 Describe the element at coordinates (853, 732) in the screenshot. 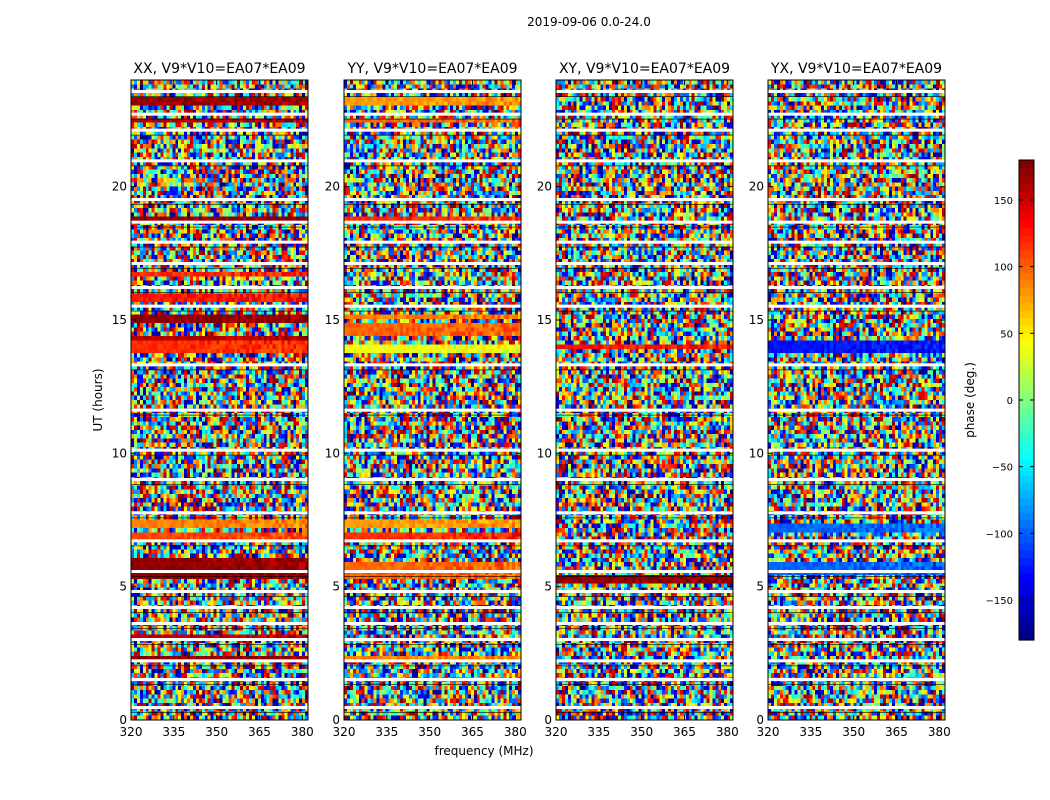

I see `x-tick-label: 350` at that location.